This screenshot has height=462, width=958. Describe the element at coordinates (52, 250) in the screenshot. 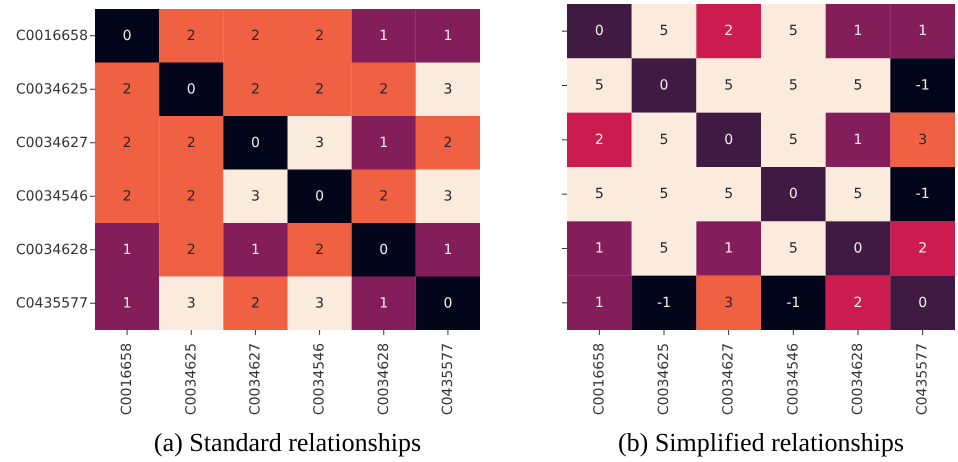

I see `y-tick-label: C0034628` at that location.